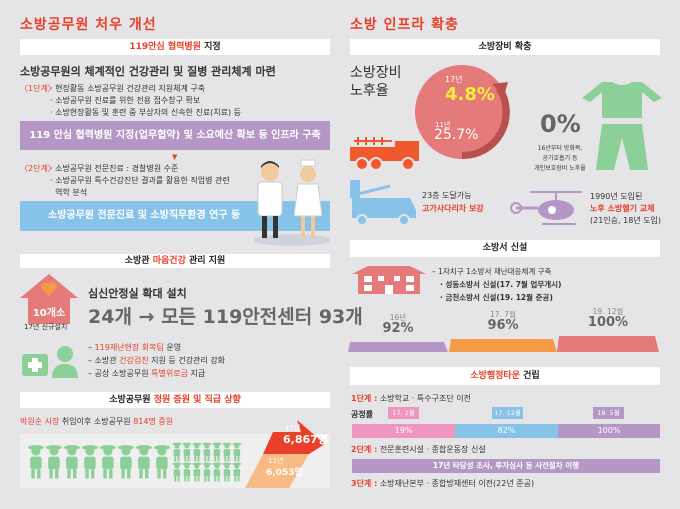  Describe the element at coordinates (383, 203) in the screenshot. I see `ladder-truck-icon` at that location.